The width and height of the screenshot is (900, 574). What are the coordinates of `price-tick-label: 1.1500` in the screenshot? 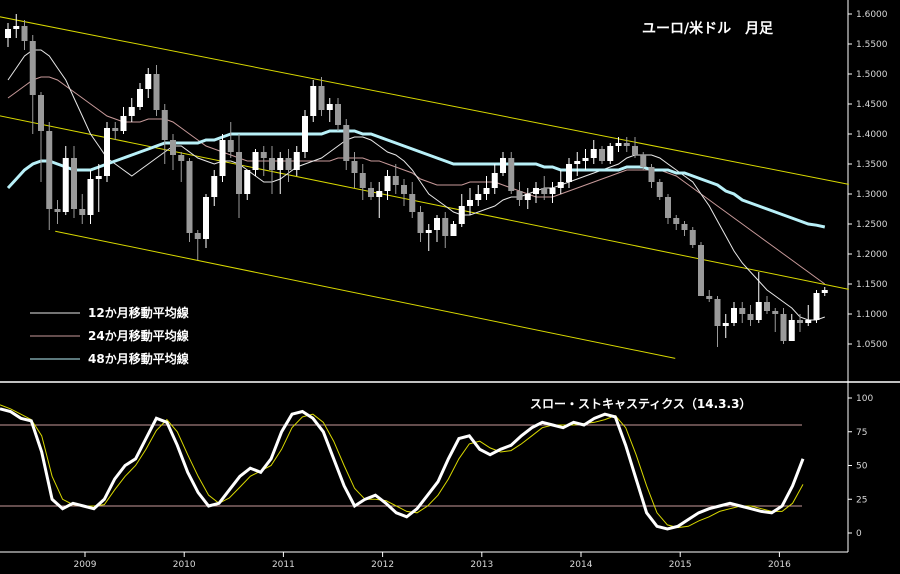 It's located at (872, 285).